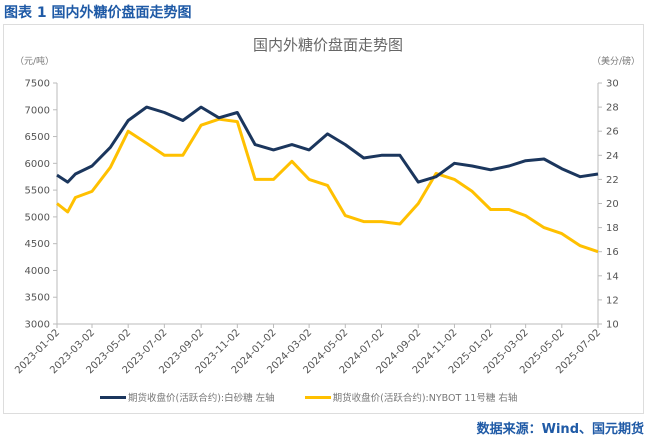 This screenshot has width=652, height=438. Describe the element at coordinates (612, 300) in the screenshot. I see `y-right-tick-label: 12` at that location.